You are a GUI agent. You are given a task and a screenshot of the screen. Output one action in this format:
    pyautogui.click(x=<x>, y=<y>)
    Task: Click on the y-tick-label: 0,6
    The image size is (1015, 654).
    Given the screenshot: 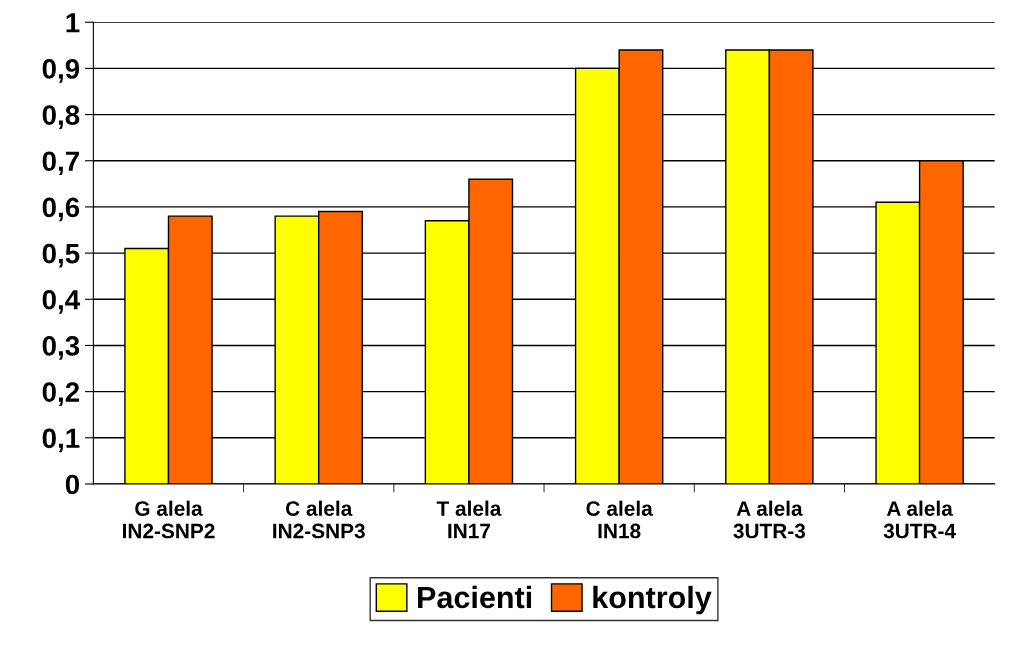 What is the action you would take?
    pyautogui.click(x=61, y=209)
    